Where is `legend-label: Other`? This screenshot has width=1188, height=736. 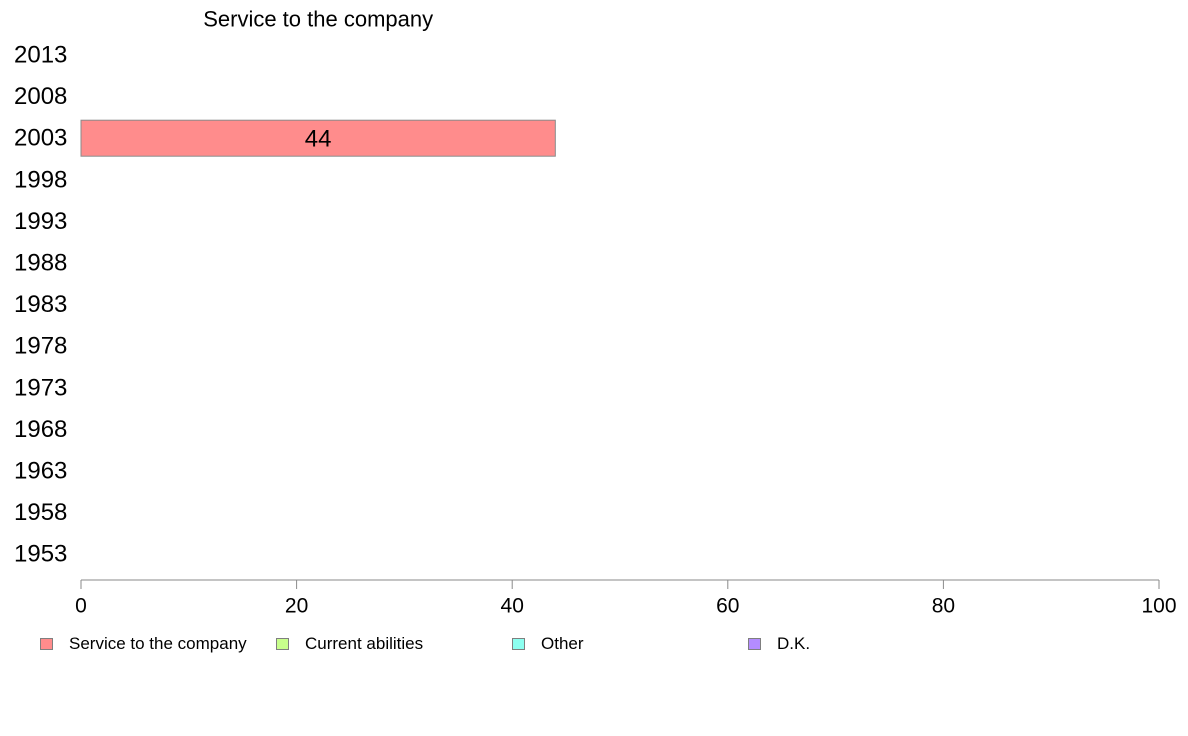 legend-label: Other is located at coordinates (562, 643).